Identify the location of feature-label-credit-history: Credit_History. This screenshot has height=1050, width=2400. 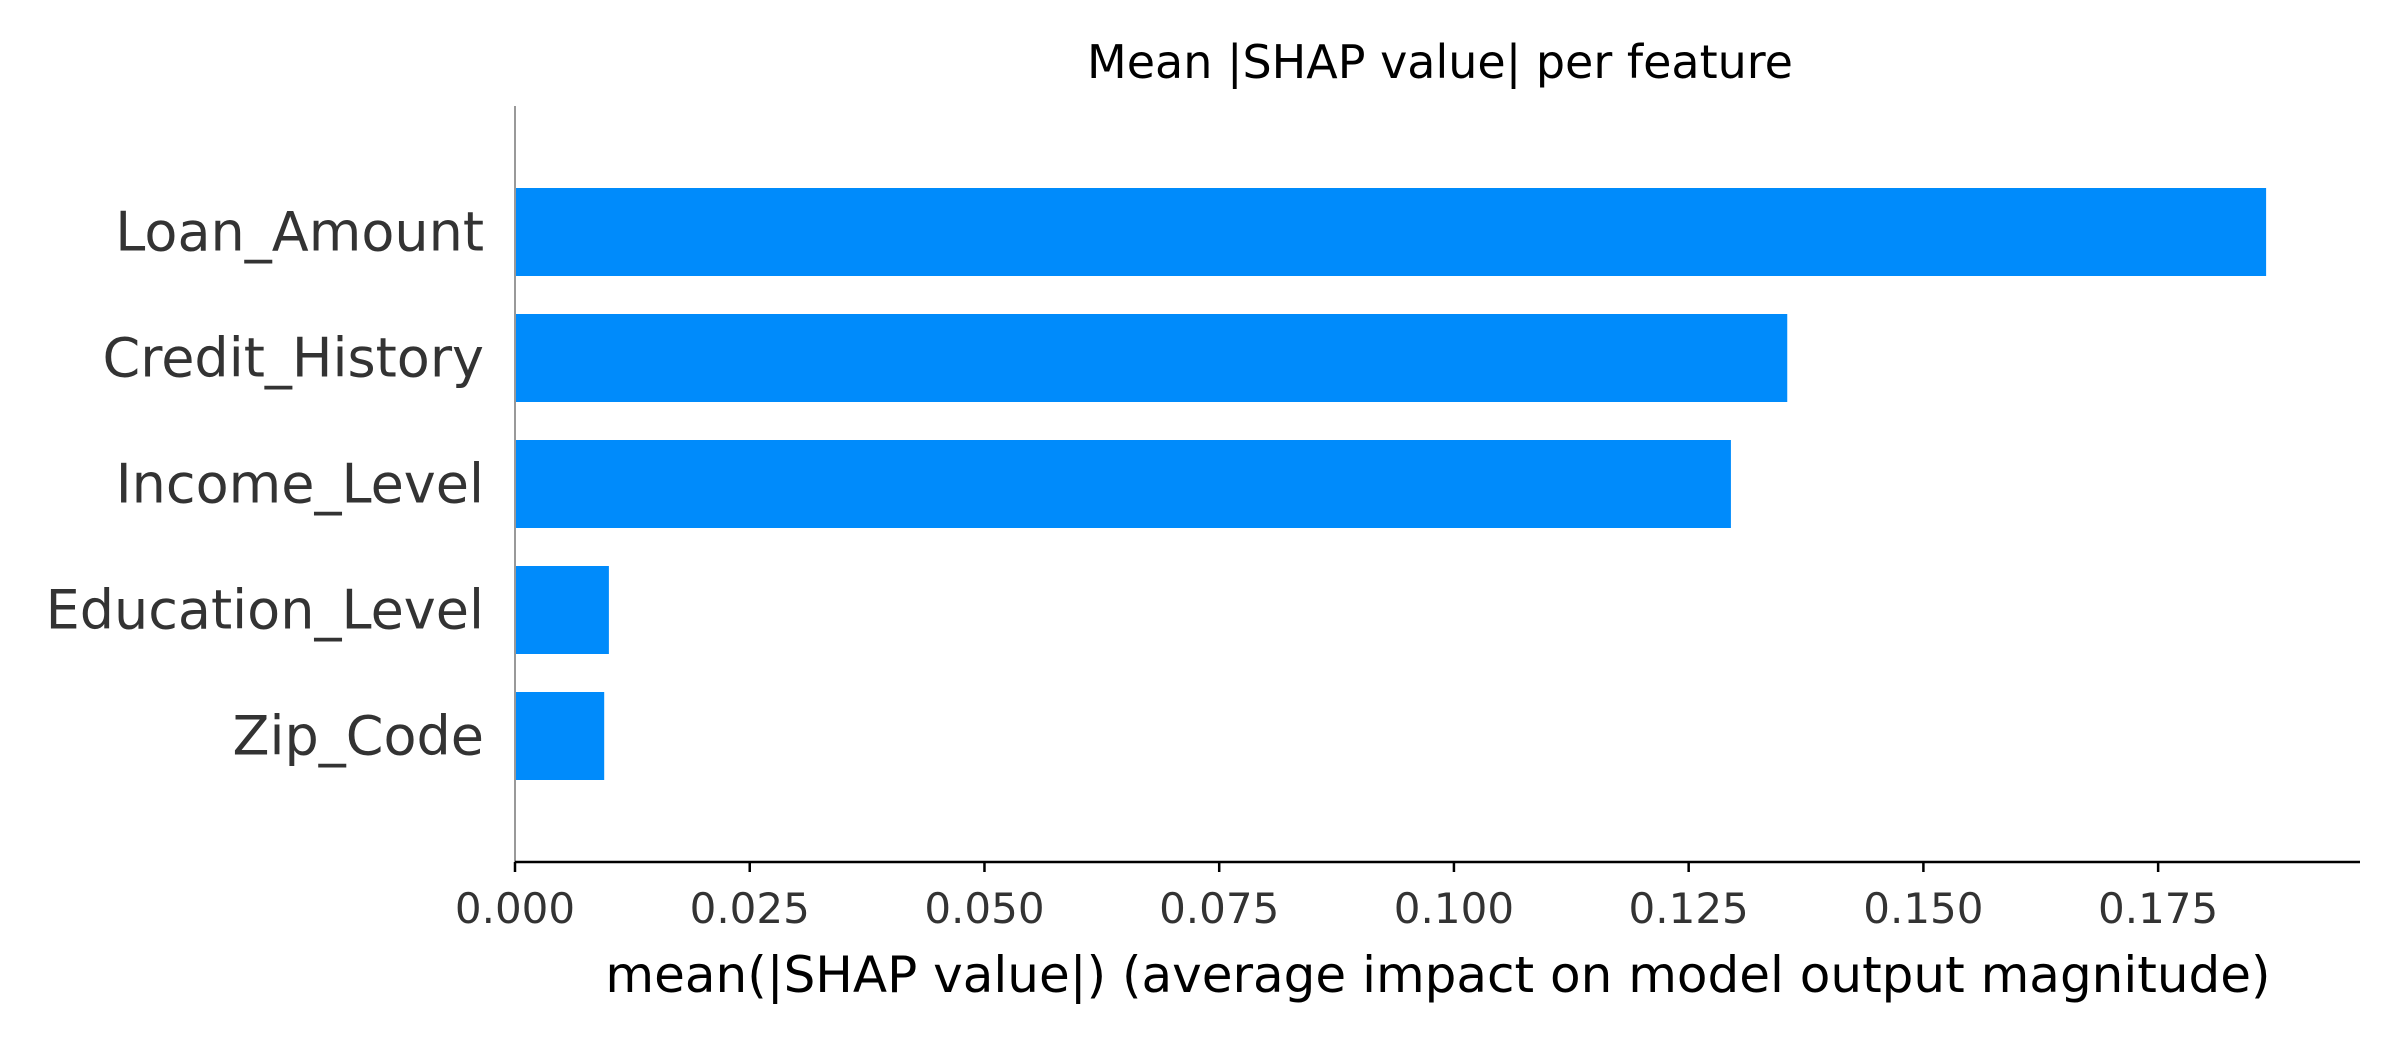
(293, 358).